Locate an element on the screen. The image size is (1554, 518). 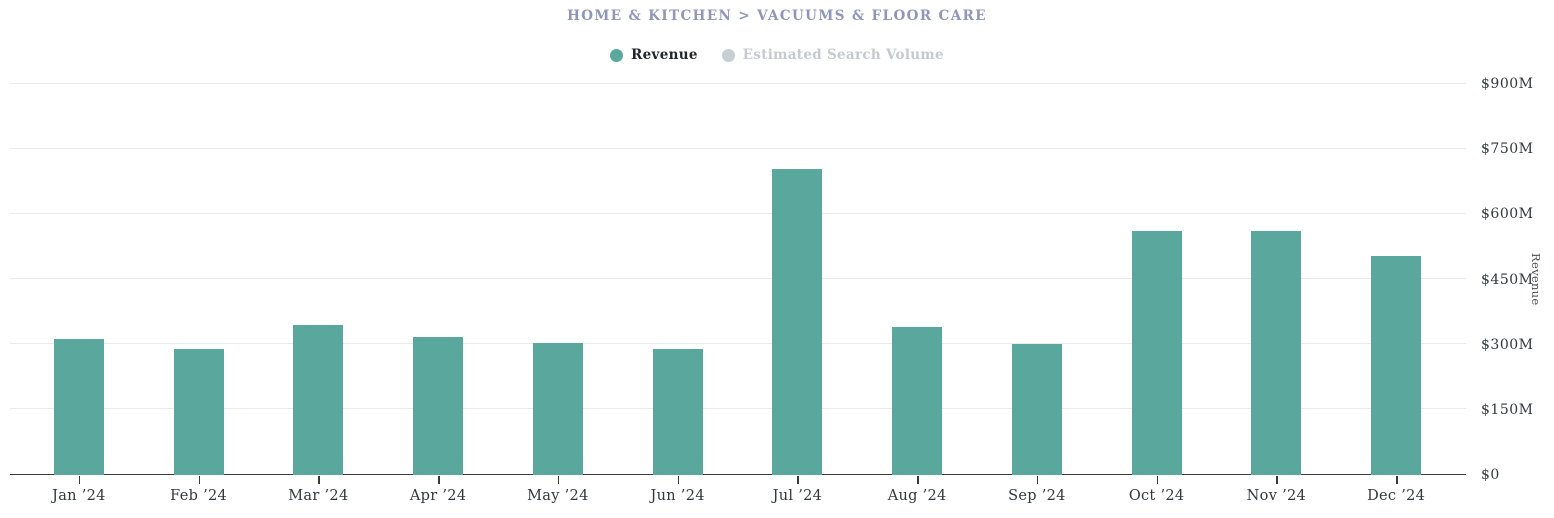
month-band: Feb ’24 is located at coordinates (199, 294).